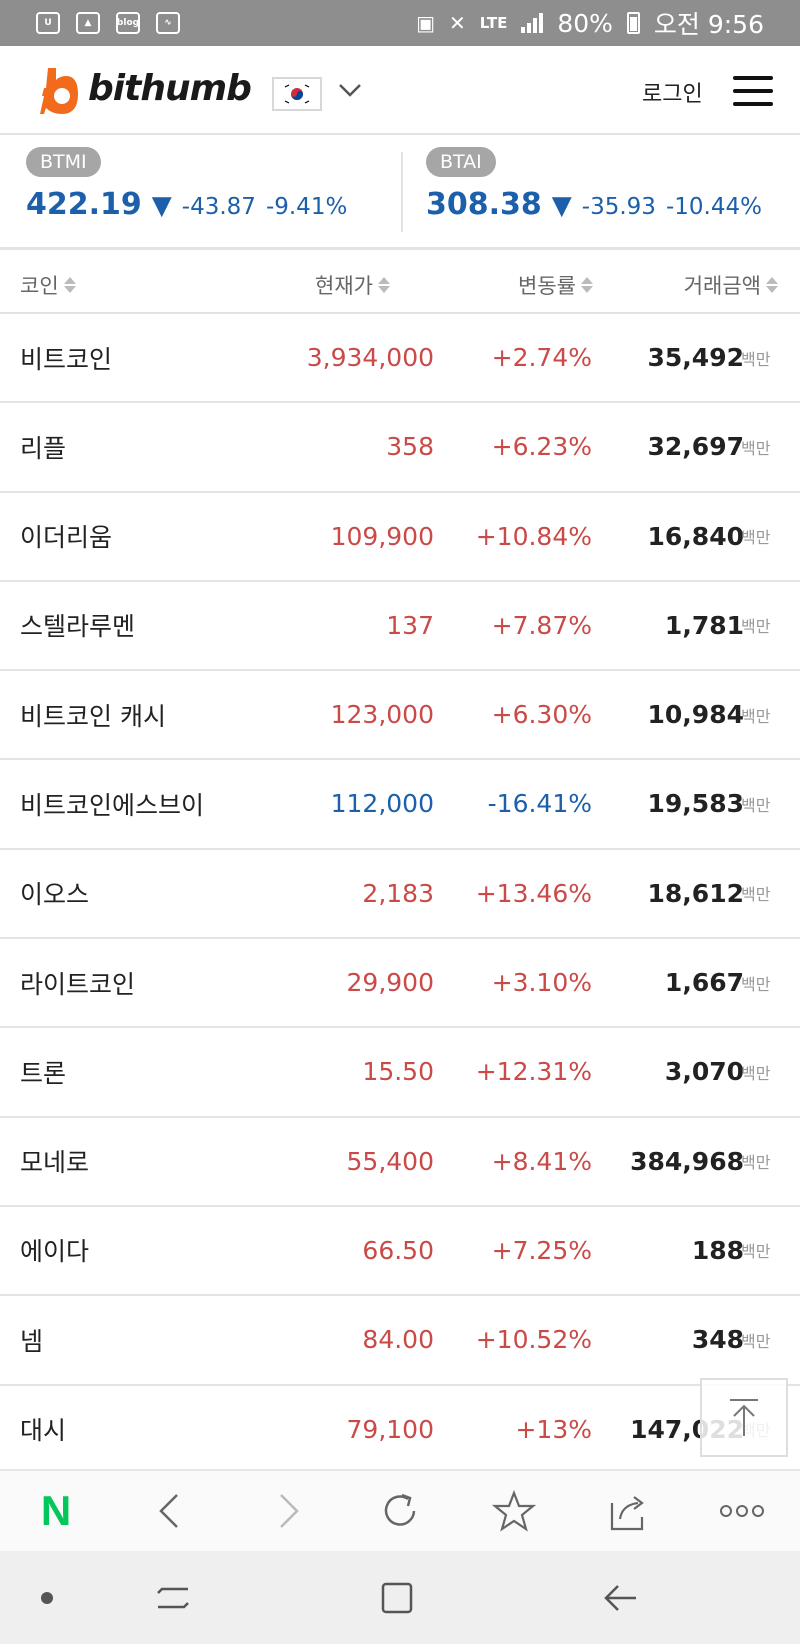 The width and height of the screenshot is (800, 1644). What do you see at coordinates (704, 983) in the screenshot?
I see `coin-volume: 1,667` at bounding box center [704, 983].